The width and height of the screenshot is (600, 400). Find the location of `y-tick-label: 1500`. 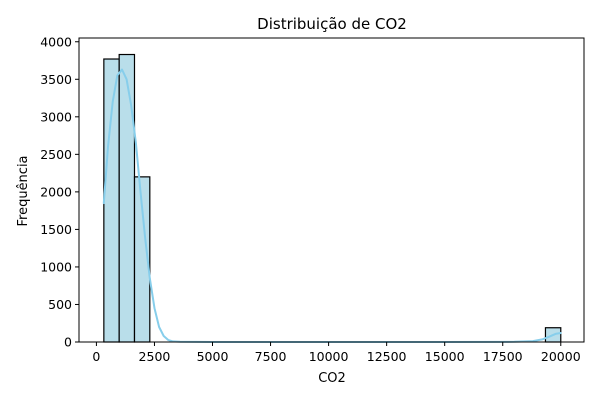

y-tick-label: 1500 is located at coordinates (56, 229).